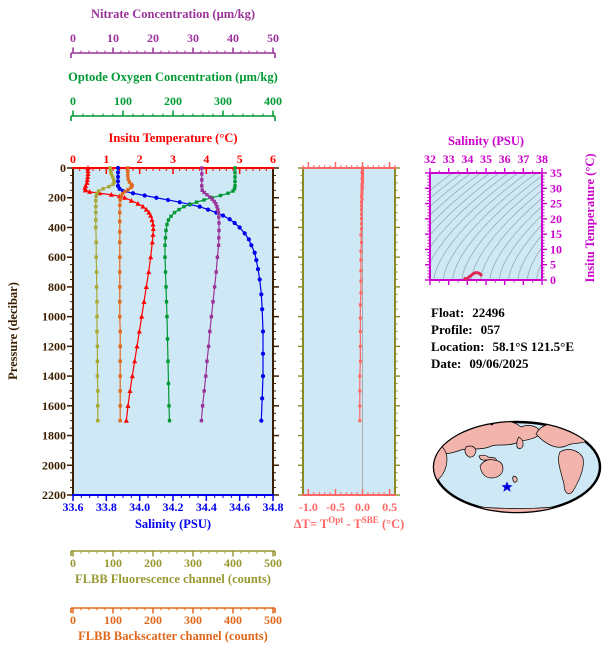 Image resolution: width=609 pixels, height=668 pixels. I want to click on delta-t-background, so click(349, 331).